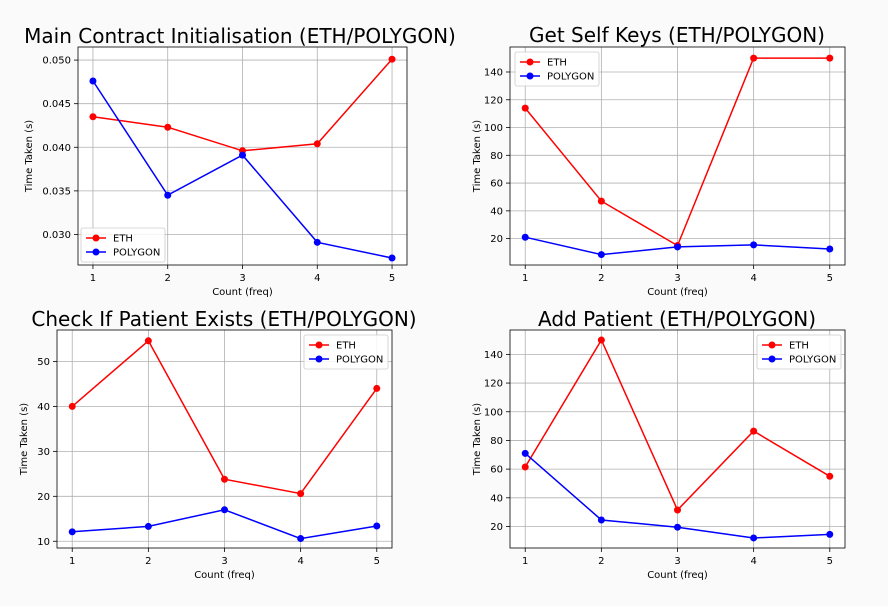 The width and height of the screenshot is (888, 606). Describe the element at coordinates (677, 35) in the screenshot. I see `chart-title: Get Self Keys (ETH/POLYGON)` at that location.